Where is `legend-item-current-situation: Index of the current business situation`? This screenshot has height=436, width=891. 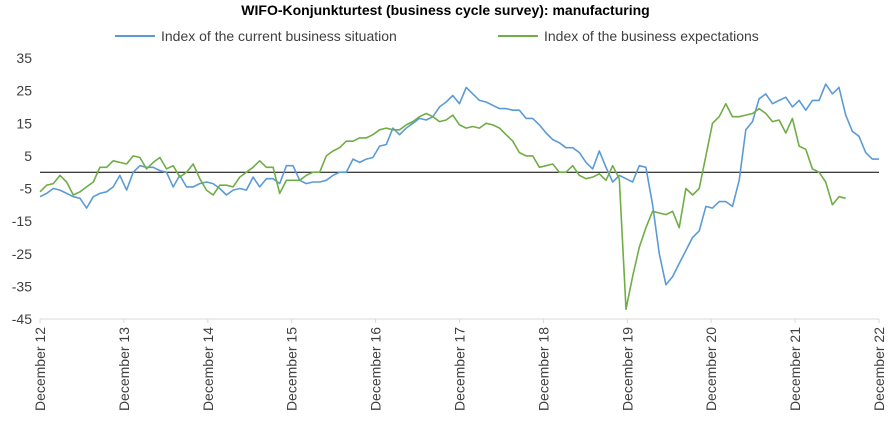 legend-item-current-situation: Index of the current business situation is located at coordinates (256, 36).